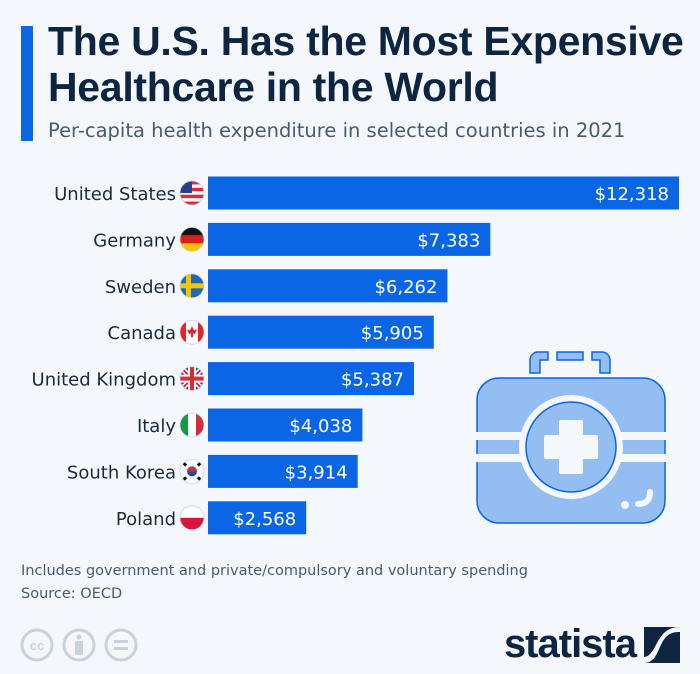 Image resolution: width=700 pixels, height=674 pixels. I want to click on cc-icon: cc, so click(37, 645).